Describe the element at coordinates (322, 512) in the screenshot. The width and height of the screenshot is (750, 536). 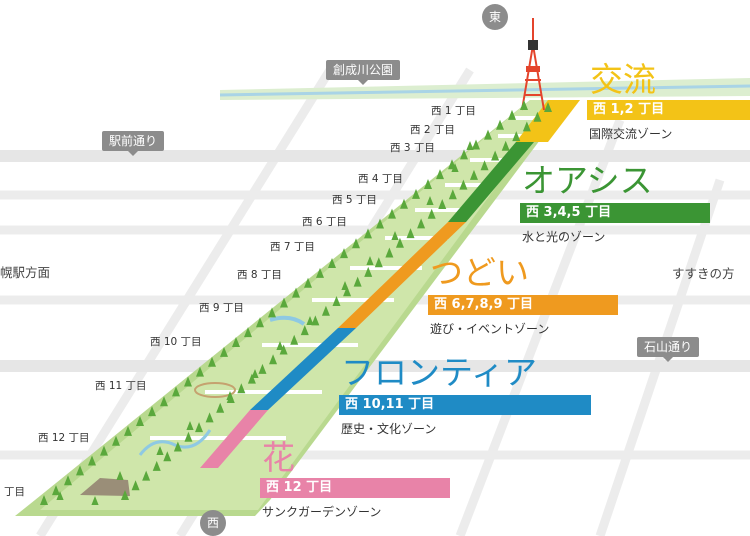
I see `zone-desc-hana: サンクガーデンゾーン` at that location.